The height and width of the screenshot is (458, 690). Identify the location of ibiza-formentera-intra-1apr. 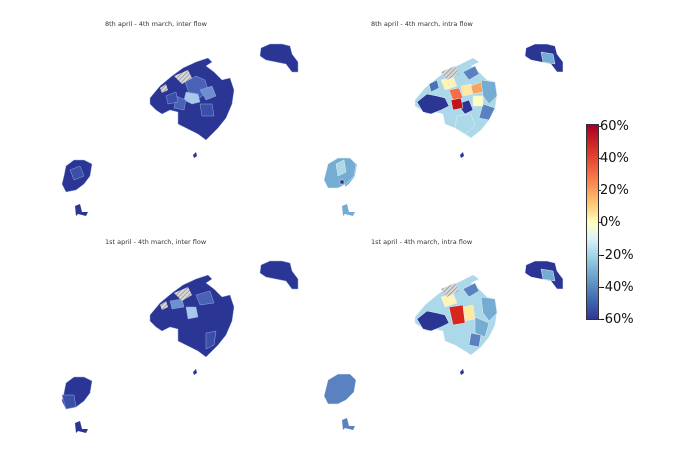
(340, 401).